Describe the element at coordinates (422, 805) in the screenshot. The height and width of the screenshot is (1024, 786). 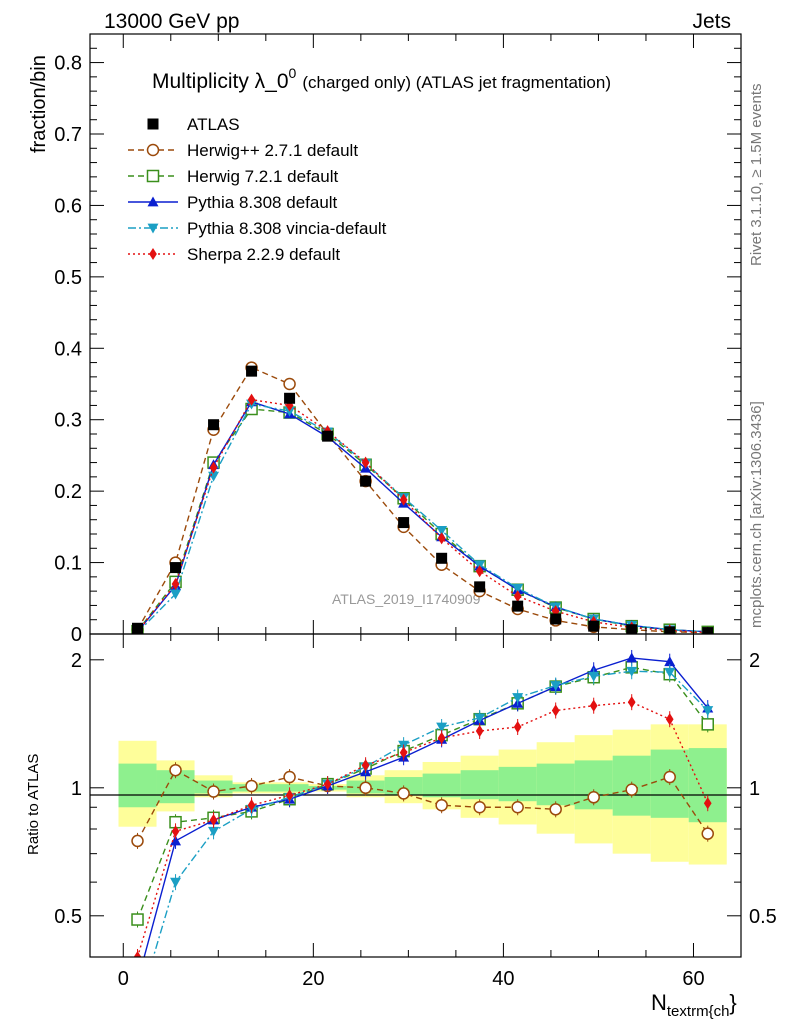
I see `ratio-series-line` at that location.